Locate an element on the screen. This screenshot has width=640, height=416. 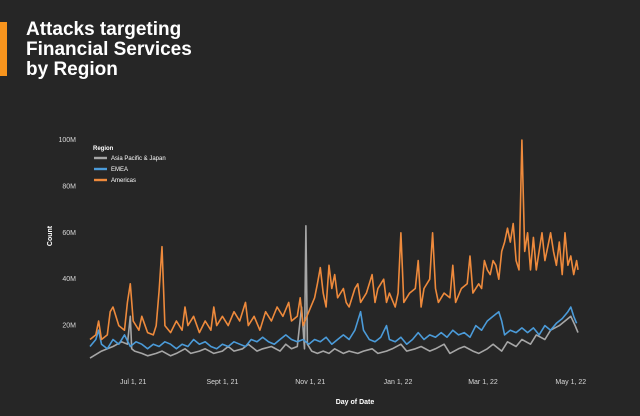
x-tick-label: Jan 1, 22 is located at coordinates (398, 382).